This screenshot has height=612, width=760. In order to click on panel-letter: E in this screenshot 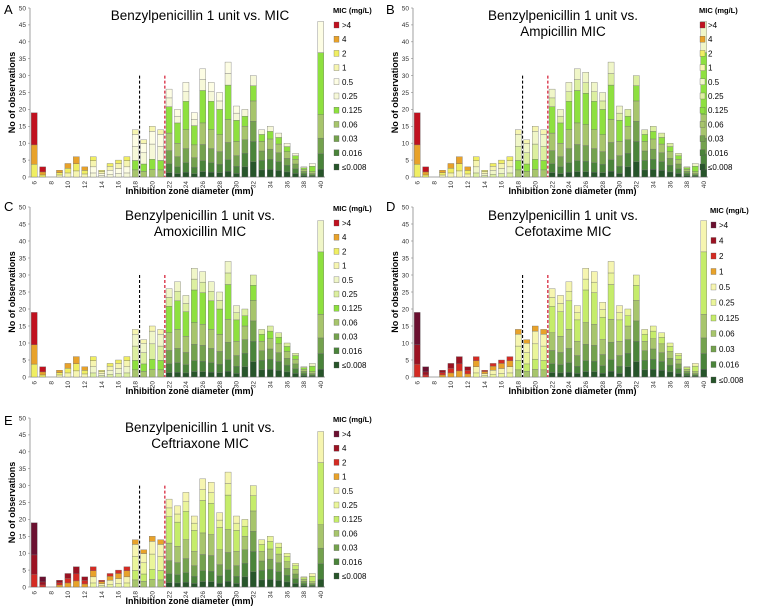, I will do `click(8, 420)`.